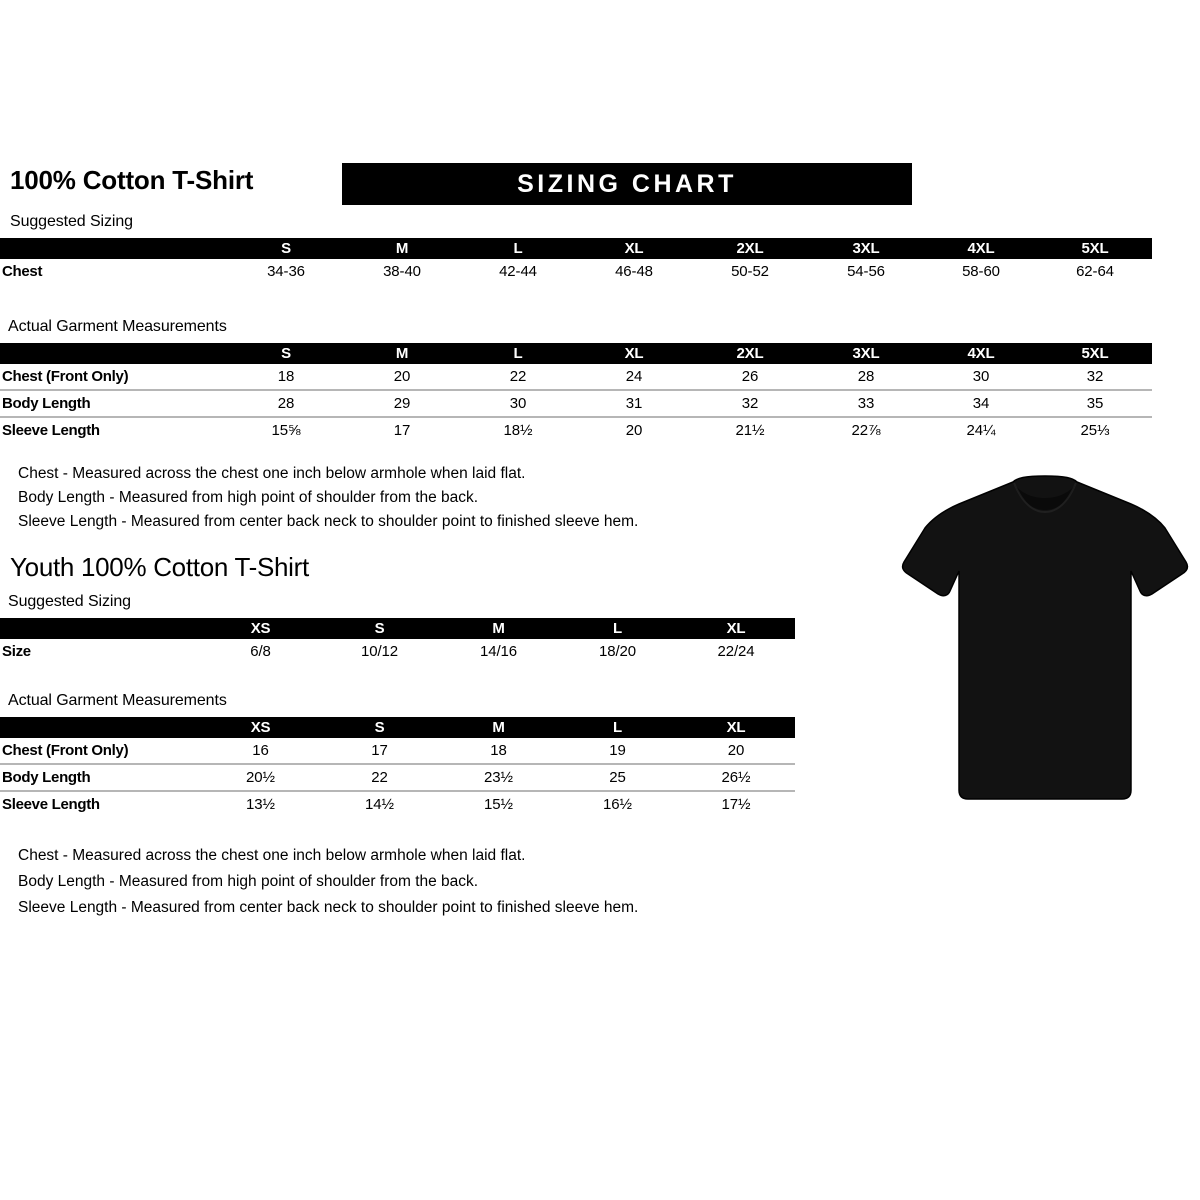 Image resolution: width=1200 pixels, height=1200 pixels. Describe the element at coordinates (71, 221) in the screenshot. I see `adult-suggested-caption: Suggested Sizing` at that location.